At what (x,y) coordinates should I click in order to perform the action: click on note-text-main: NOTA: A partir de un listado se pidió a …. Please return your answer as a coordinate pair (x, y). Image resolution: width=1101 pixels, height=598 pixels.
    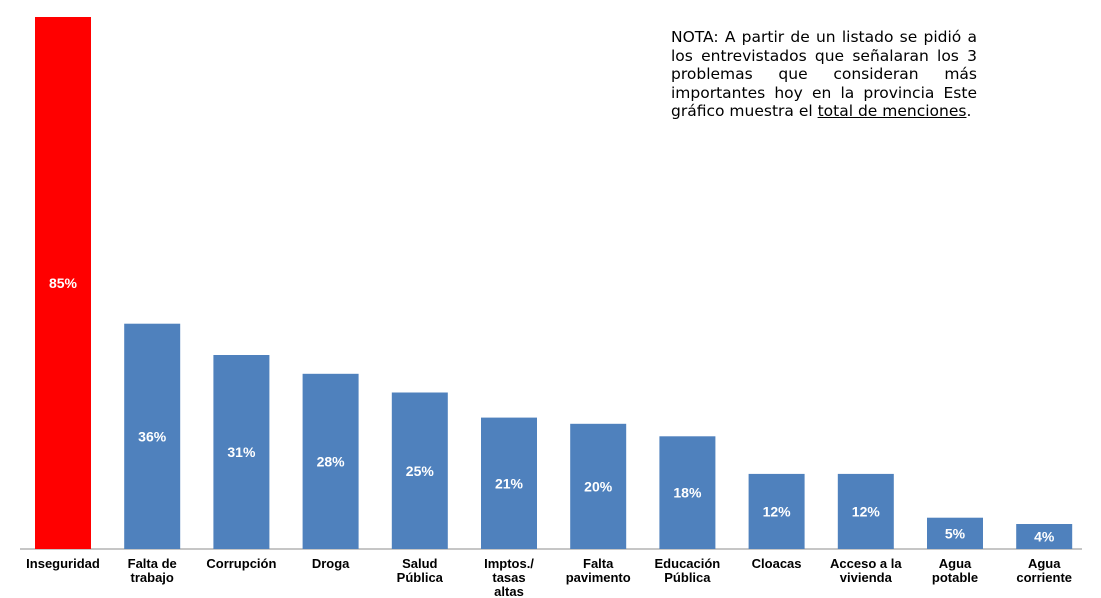
    Looking at the image, I should click on (824, 74).